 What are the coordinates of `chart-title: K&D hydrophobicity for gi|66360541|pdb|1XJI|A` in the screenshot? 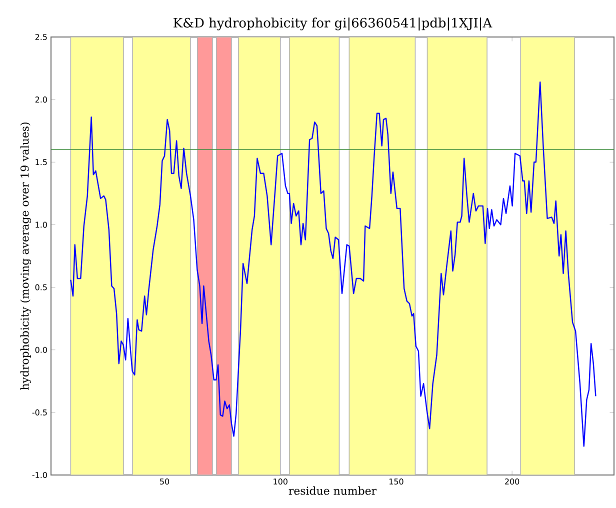 It's located at (333, 24).